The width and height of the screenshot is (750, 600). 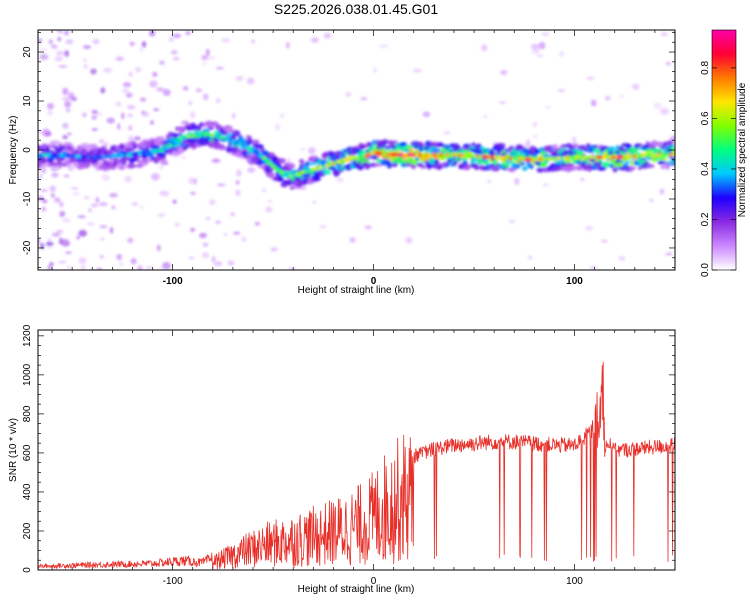 What do you see at coordinates (705, 118) in the screenshot?
I see `colorbar-tick-label: 0.6` at bounding box center [705, 118].